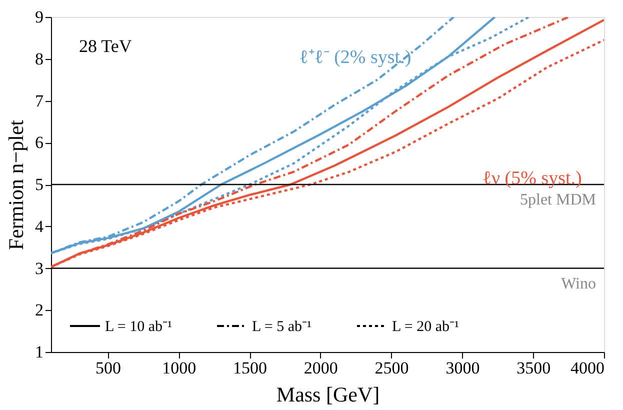 The height and width of the screenshot is (410, 623). What do you see at coordinates (533, 368) in the screenshot?
I see `x-tick-label: 3500` at bounding box center [533, 368].